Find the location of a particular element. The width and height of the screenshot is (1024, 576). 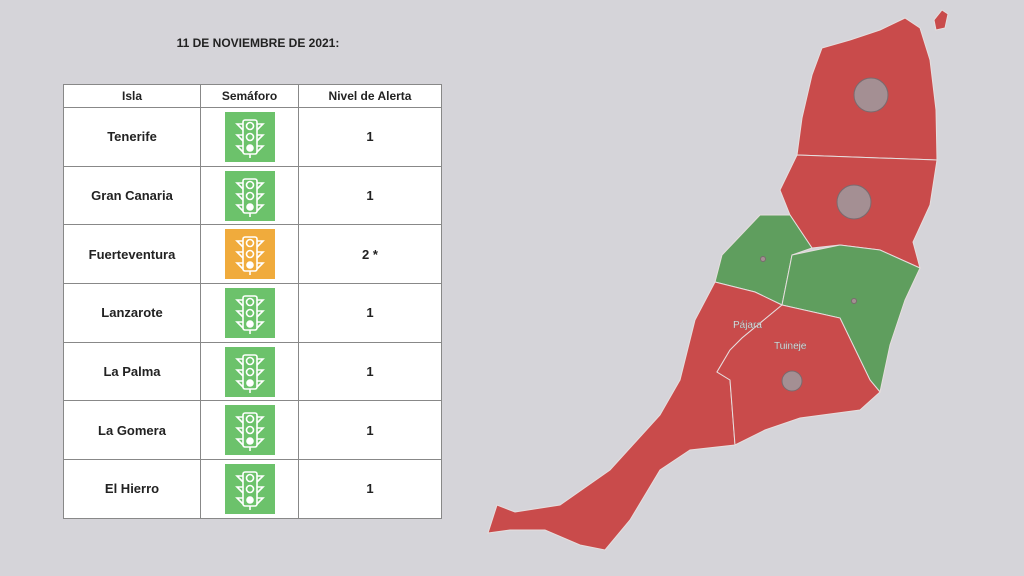

island-name: Tenerife is located at coordinates (132, 137).